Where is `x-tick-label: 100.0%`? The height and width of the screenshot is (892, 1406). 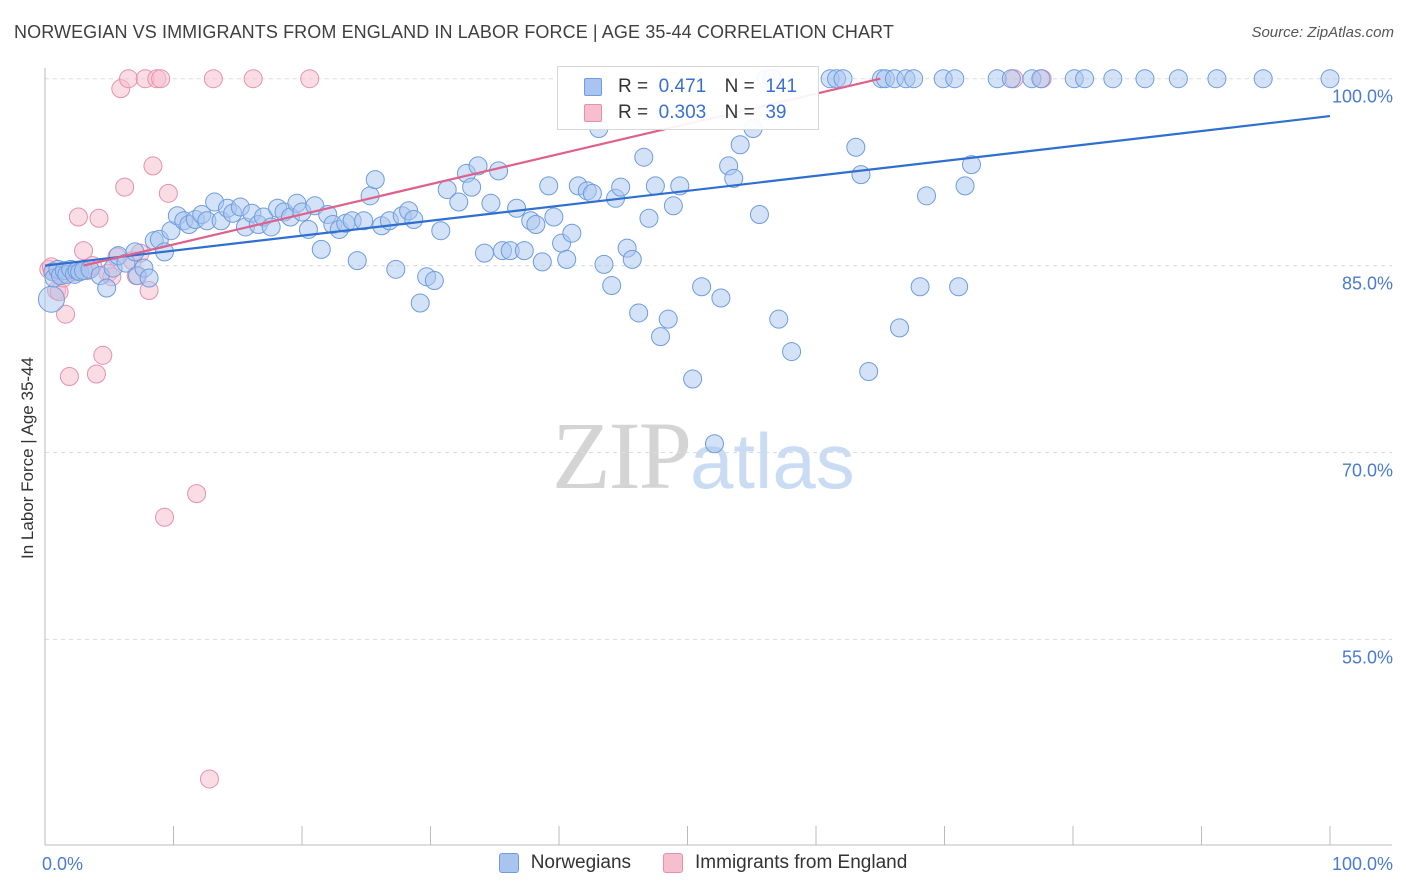
x-tick-label: 100.0% is located at coordinates (1362, 864).